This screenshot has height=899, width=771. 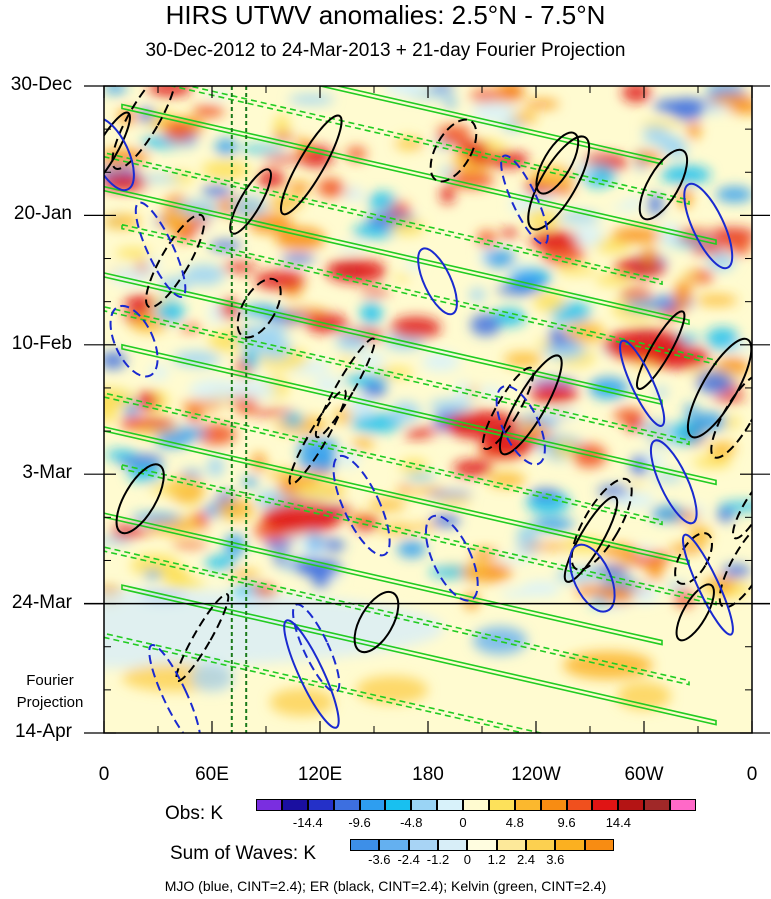 I want to click on y-tick-label: 3-Mar, so click(x=47, y=473).